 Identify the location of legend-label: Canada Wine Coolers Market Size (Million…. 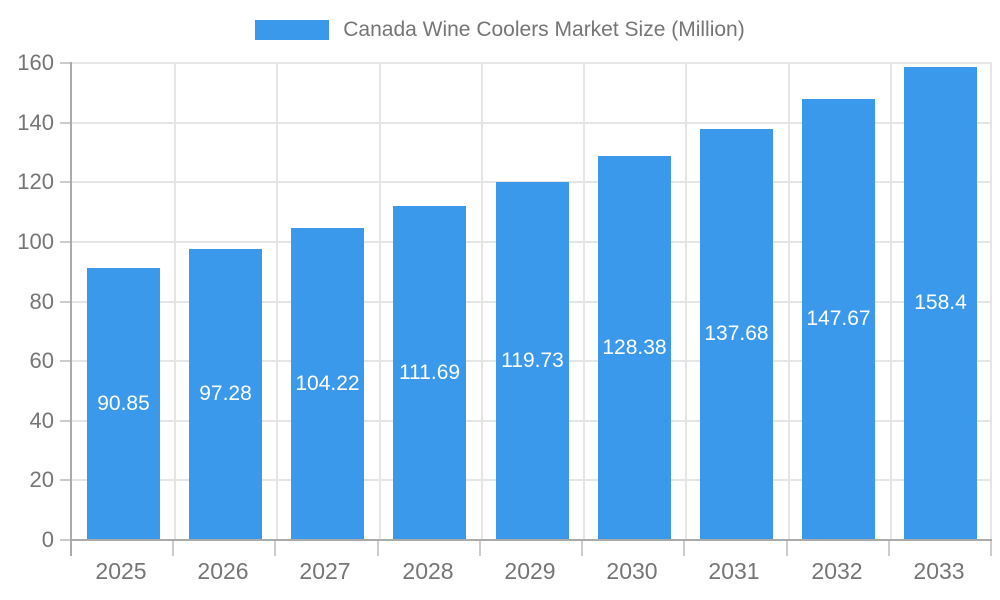
(544, 29).